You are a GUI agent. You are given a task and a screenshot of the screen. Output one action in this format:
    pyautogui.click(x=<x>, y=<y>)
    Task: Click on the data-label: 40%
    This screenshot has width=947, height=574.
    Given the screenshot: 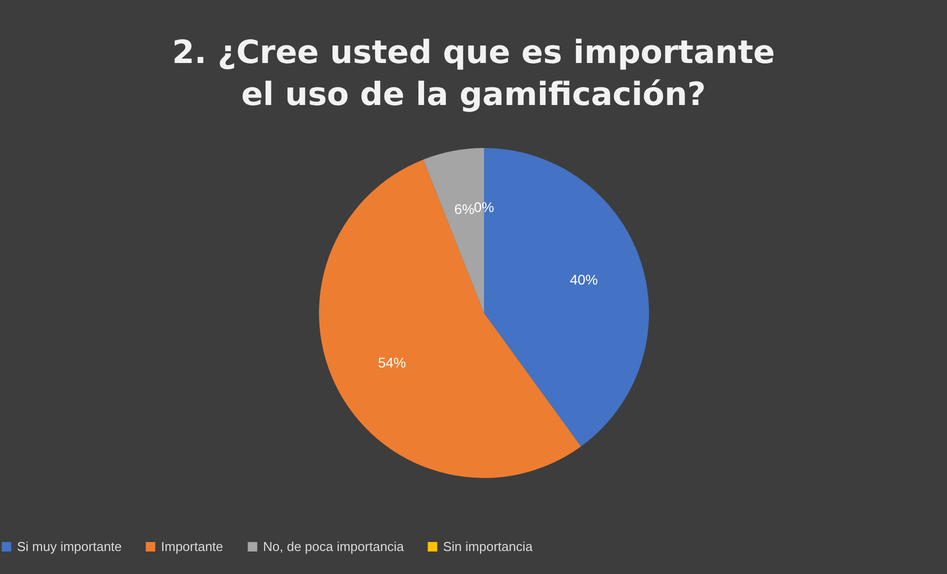 What is the action you would take?
    pyautogui.click(x=584, y=280)
    